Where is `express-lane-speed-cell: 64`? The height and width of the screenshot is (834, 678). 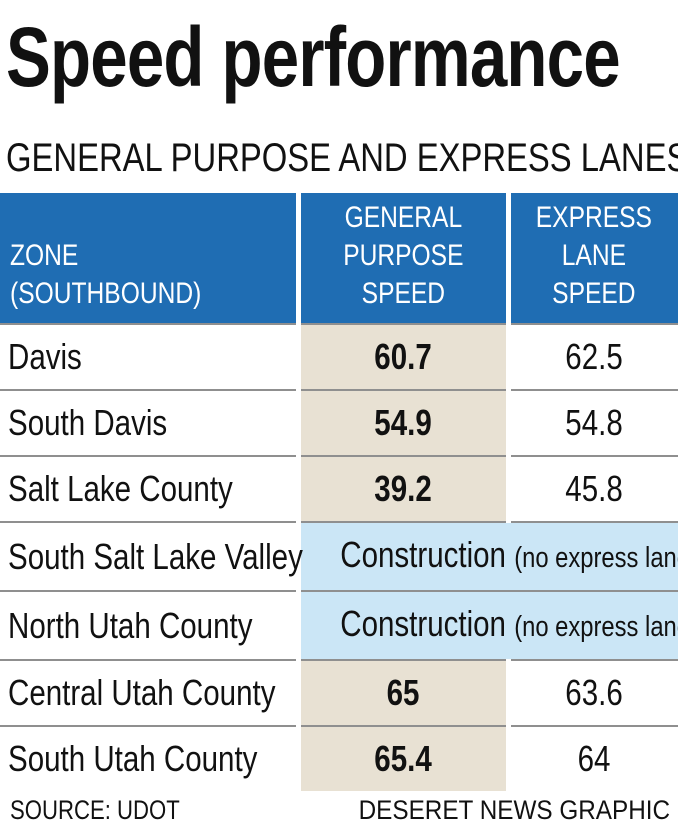
express-lane-speed-cell: 64 is located at coordinates (593, 758).